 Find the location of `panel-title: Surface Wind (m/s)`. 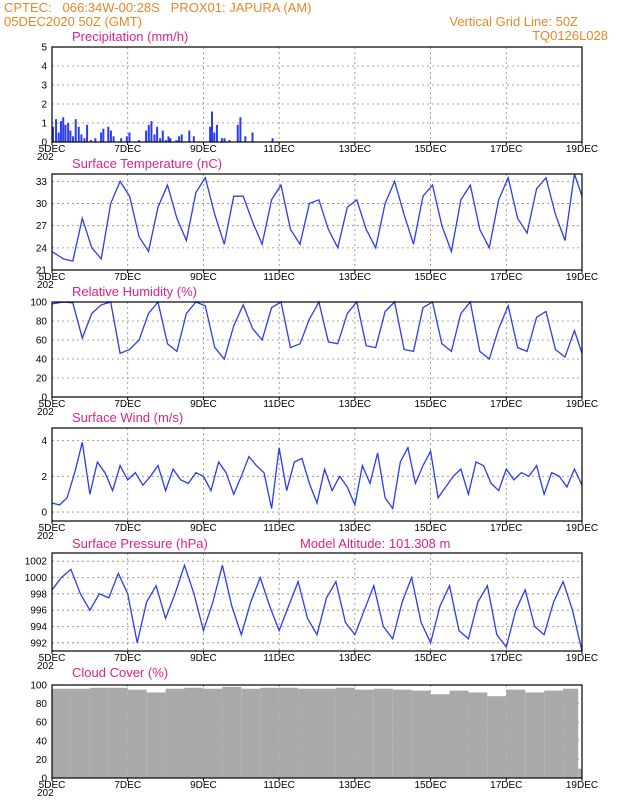

panel-title: Surface Wind (m/s) is located at coordinates (127, 417).